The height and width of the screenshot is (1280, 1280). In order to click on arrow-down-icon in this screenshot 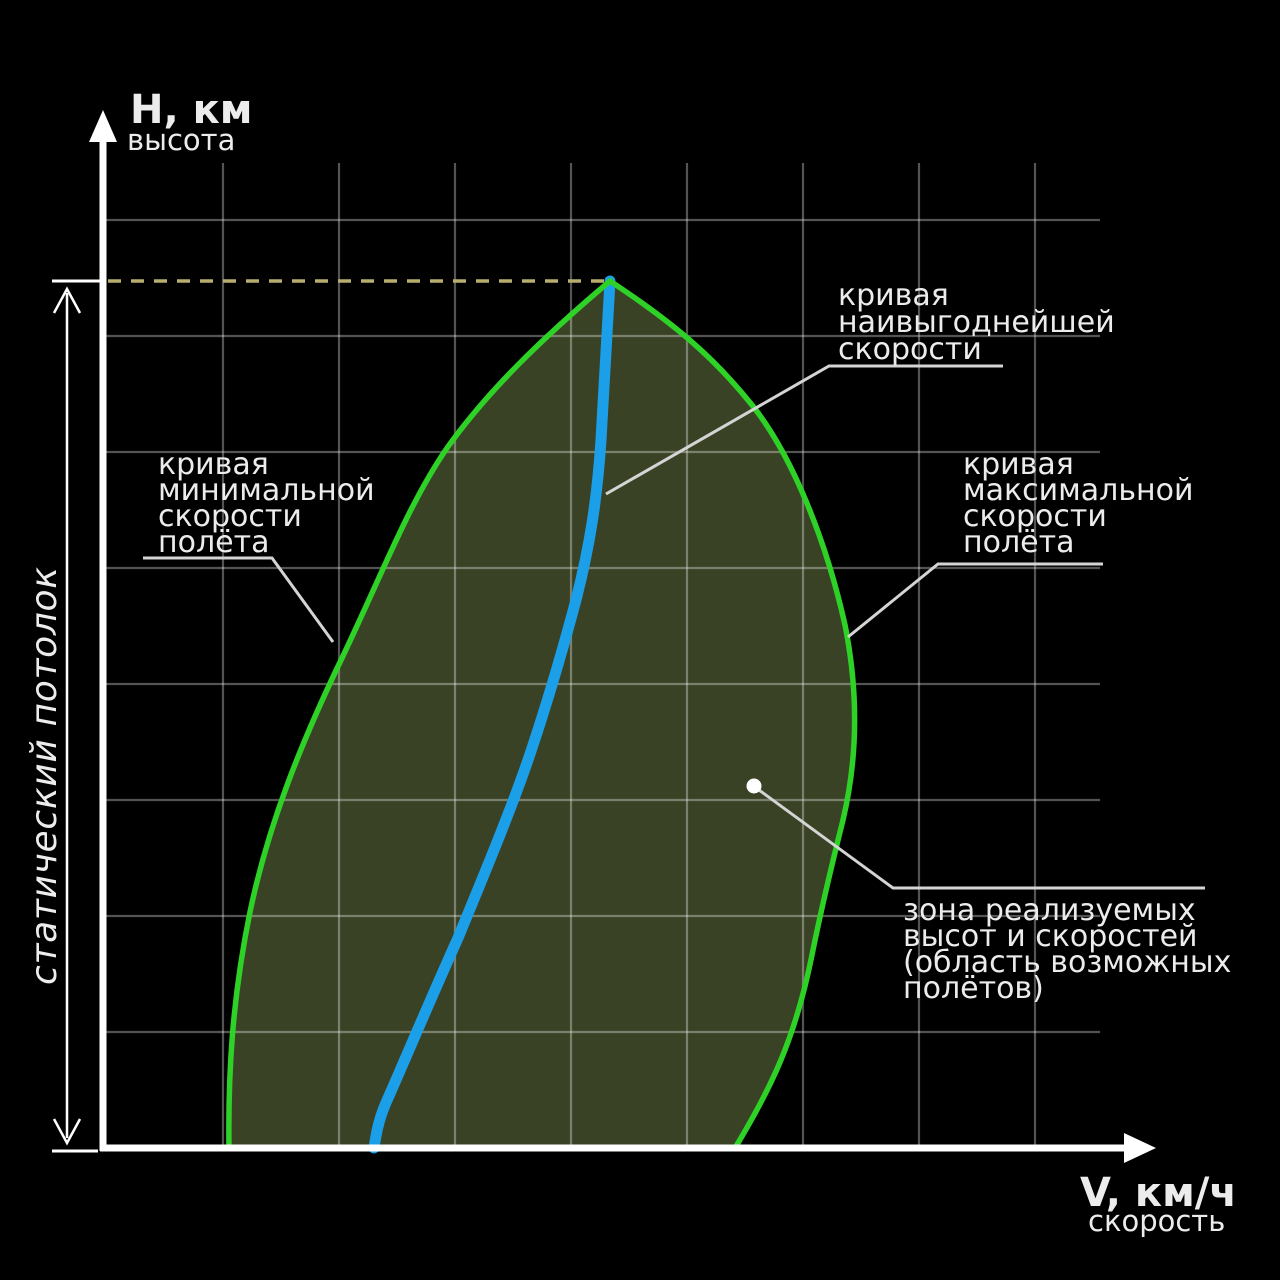, I will do `click(67, 1132)`.